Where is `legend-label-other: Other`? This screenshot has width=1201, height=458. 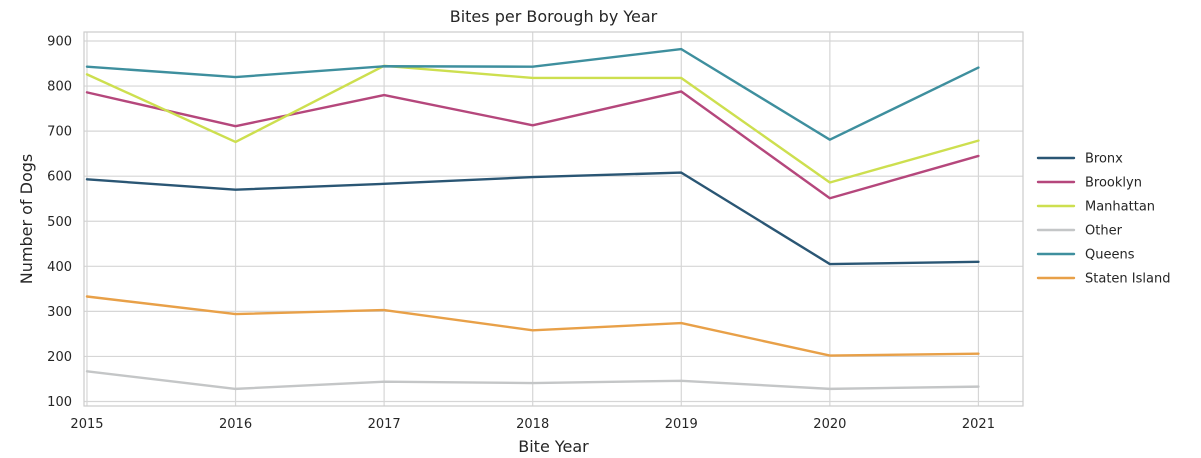 legend-label-other: Other is located at coordinates (1104, 231).